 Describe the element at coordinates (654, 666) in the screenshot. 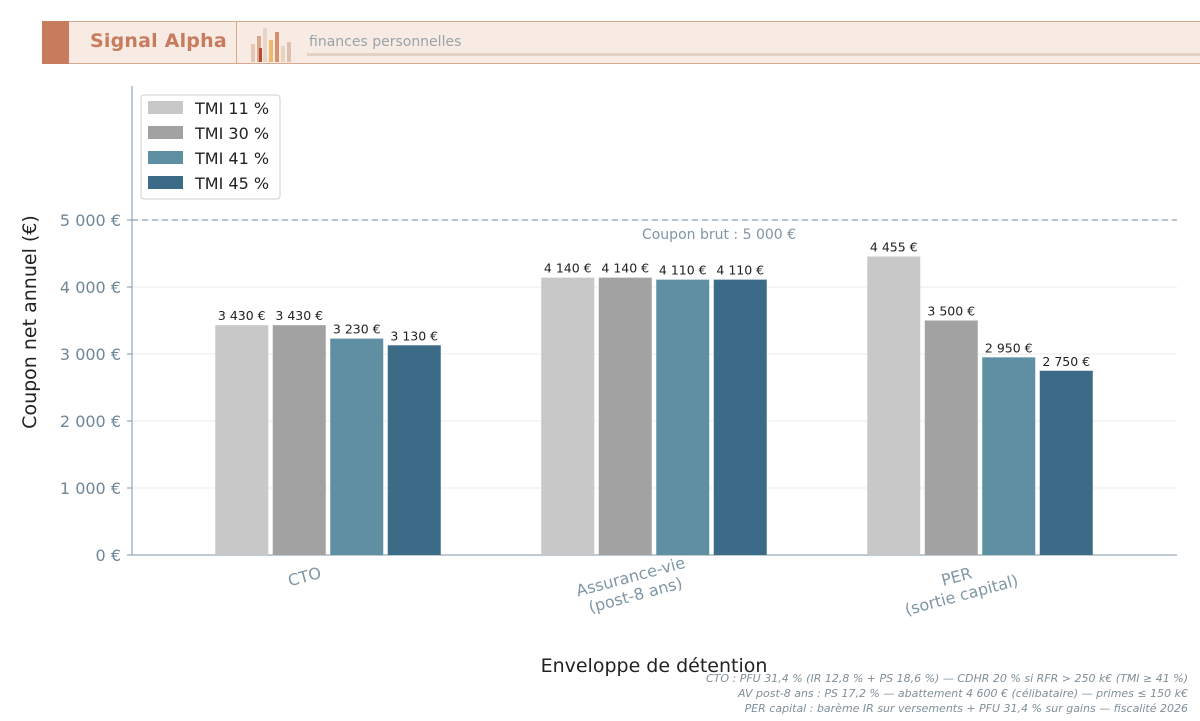

I see `x-axis-label: Enveloppe de détention` at that location.